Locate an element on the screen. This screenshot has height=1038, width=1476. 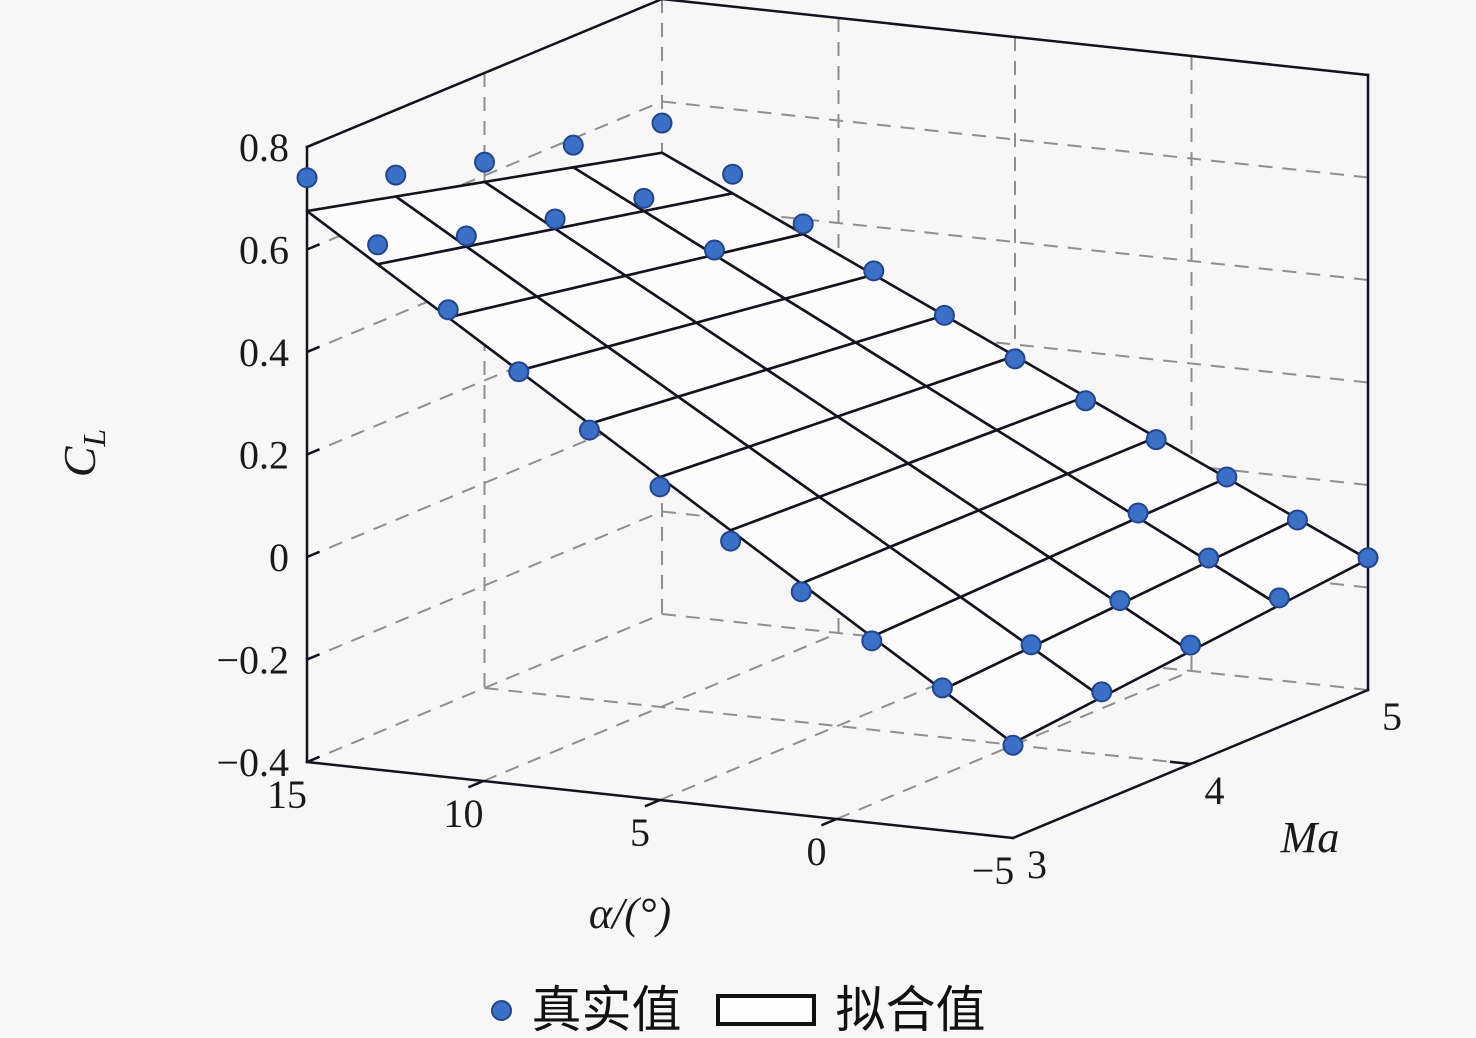
legend-fit-label: 拟合值 is located at coordinates (910, 1010).